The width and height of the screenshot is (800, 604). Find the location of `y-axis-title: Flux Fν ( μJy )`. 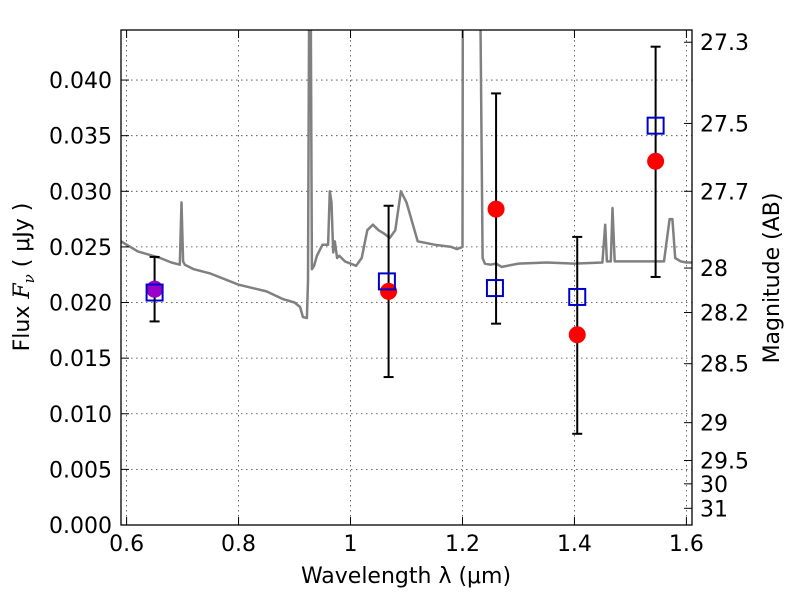

y-axis-title: Flux Fν ( μJy ) is located at coordinates (24, 277).